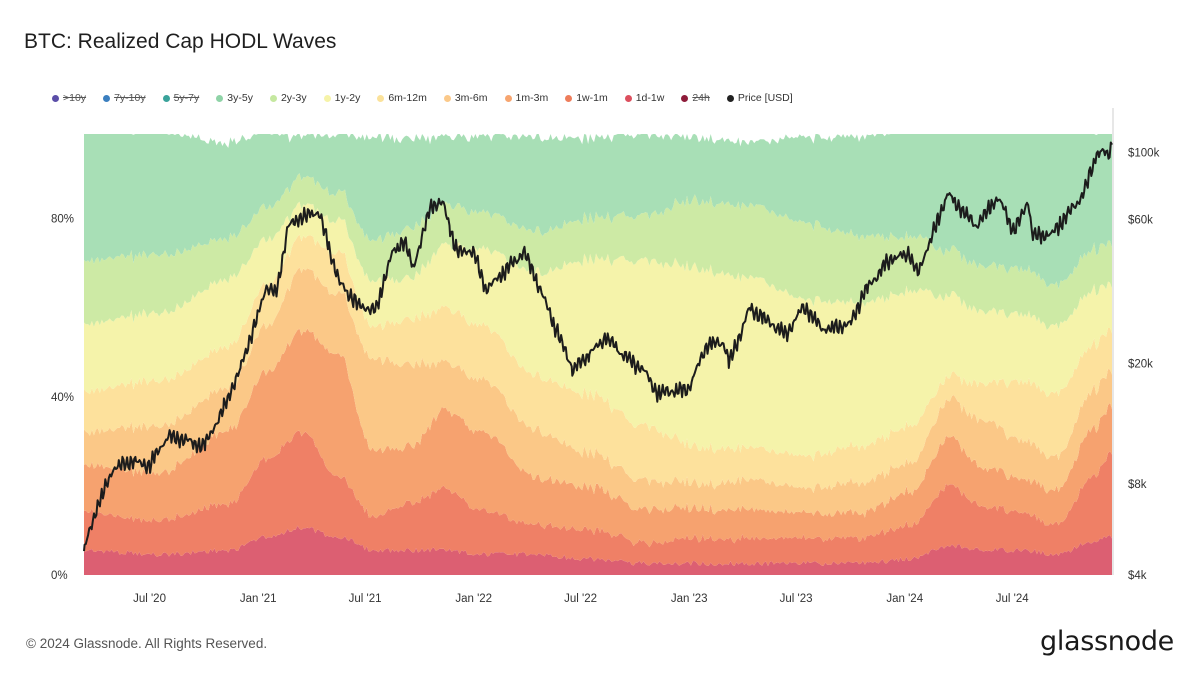 The image size is (1200, 675). What do you see at coordinates (598, 550) in the screenshot?
I see `area-series-1d-1w` at bounding box center [598, 550].